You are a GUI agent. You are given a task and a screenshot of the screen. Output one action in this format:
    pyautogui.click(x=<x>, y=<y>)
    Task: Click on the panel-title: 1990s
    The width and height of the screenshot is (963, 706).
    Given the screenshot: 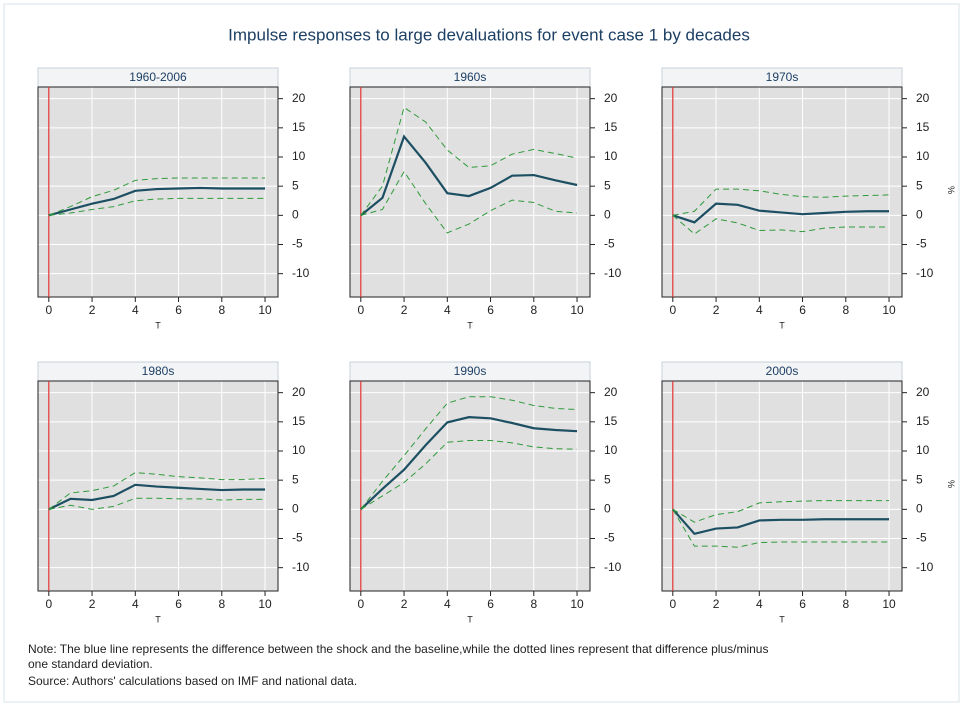 What is the action you would take?
    pyautogui.click(x=470, y=371)
    